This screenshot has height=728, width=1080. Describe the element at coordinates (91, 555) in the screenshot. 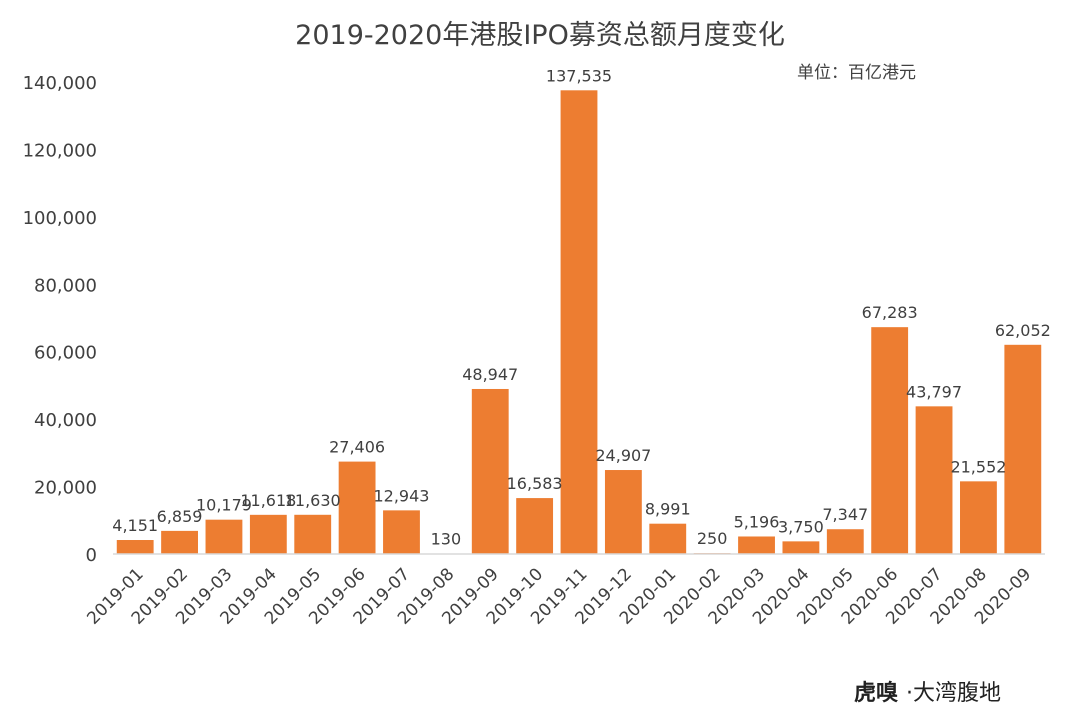

I see `y-tick-label: 0` at that location.